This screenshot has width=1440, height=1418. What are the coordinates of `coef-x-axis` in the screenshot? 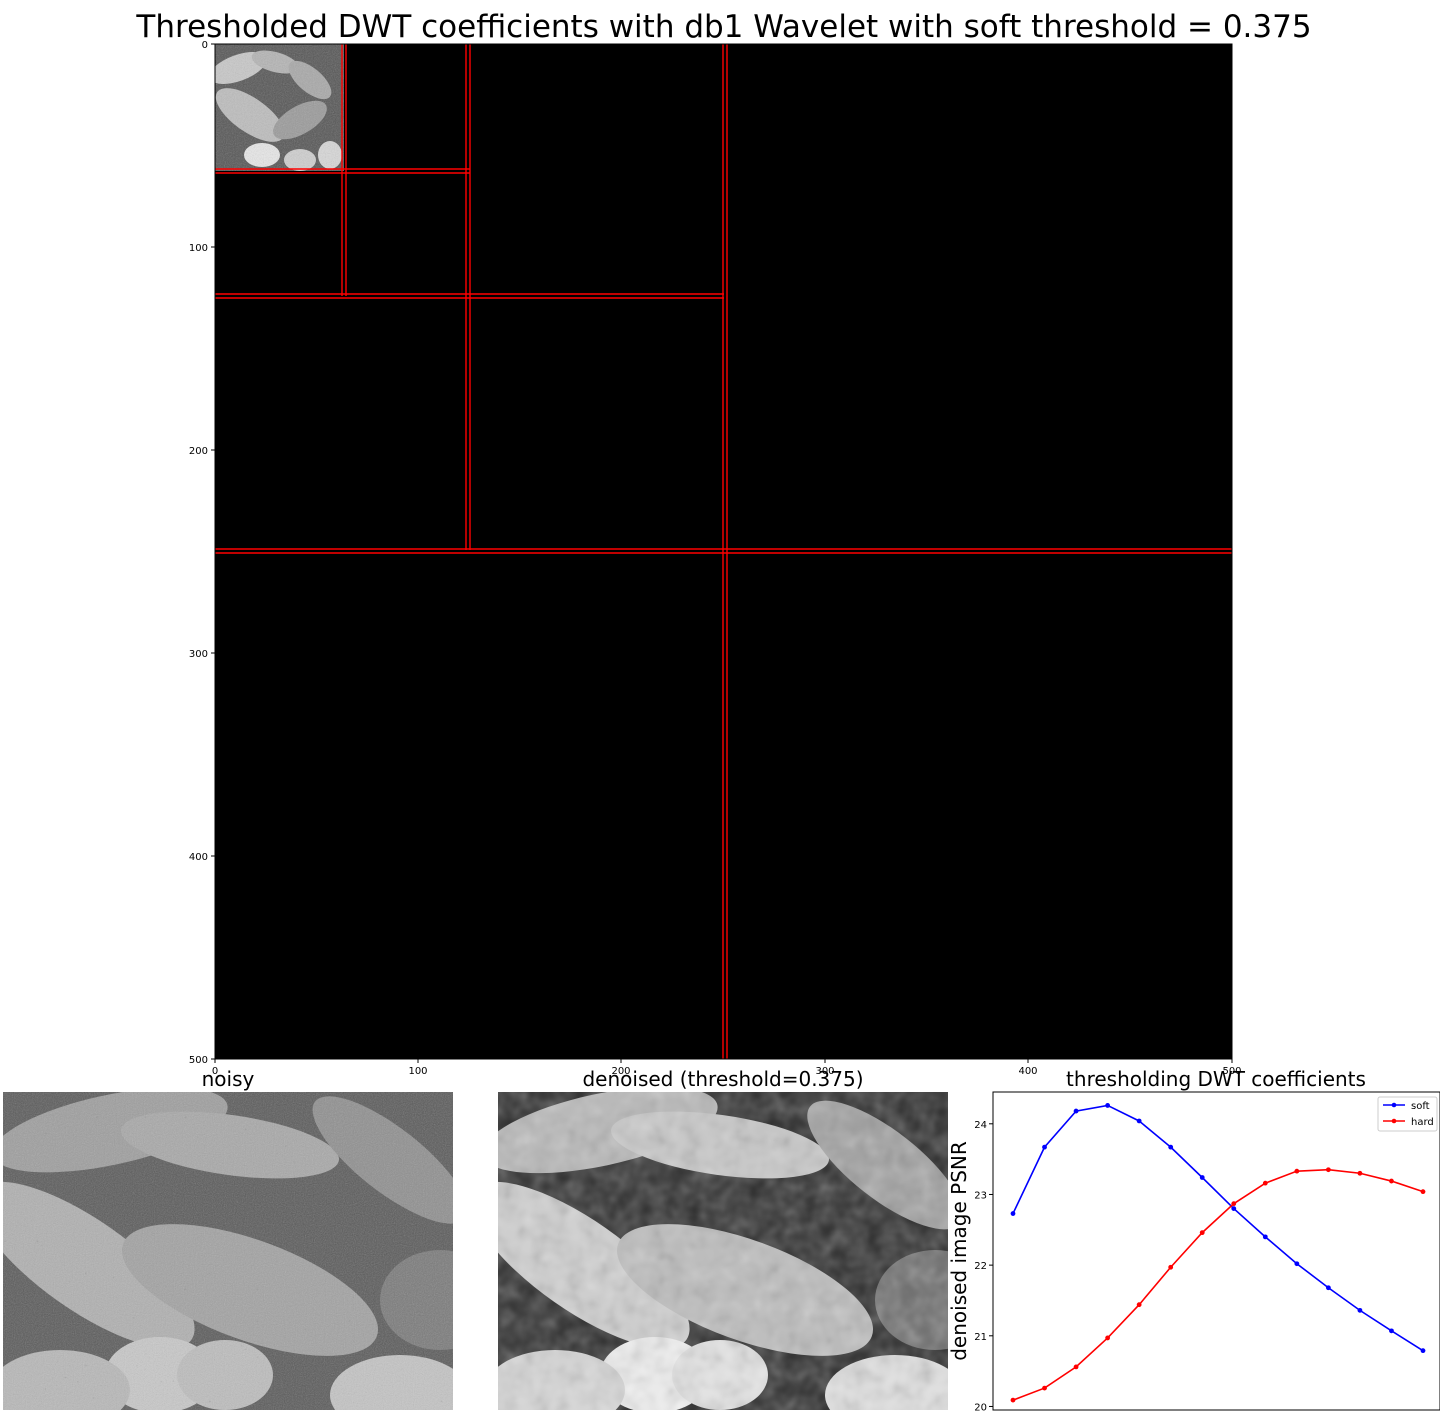 It's located at (723, 1061).